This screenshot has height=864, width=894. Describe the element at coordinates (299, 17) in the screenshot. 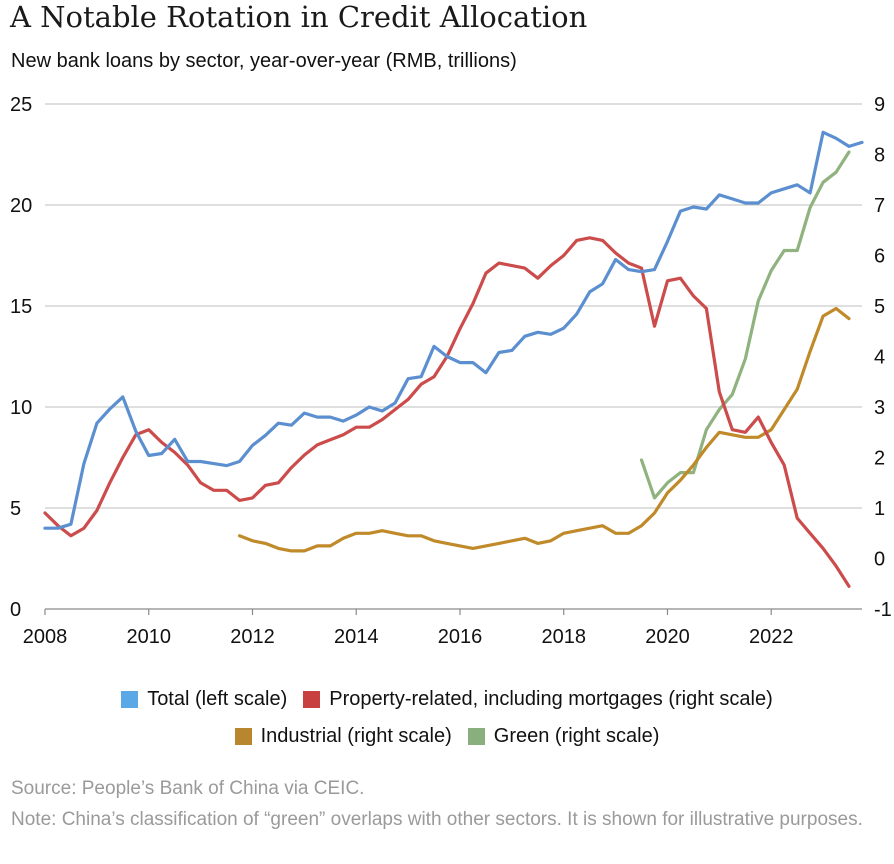

I see `chart-title: A Notable Rotation in Credit Allocation` at that location.